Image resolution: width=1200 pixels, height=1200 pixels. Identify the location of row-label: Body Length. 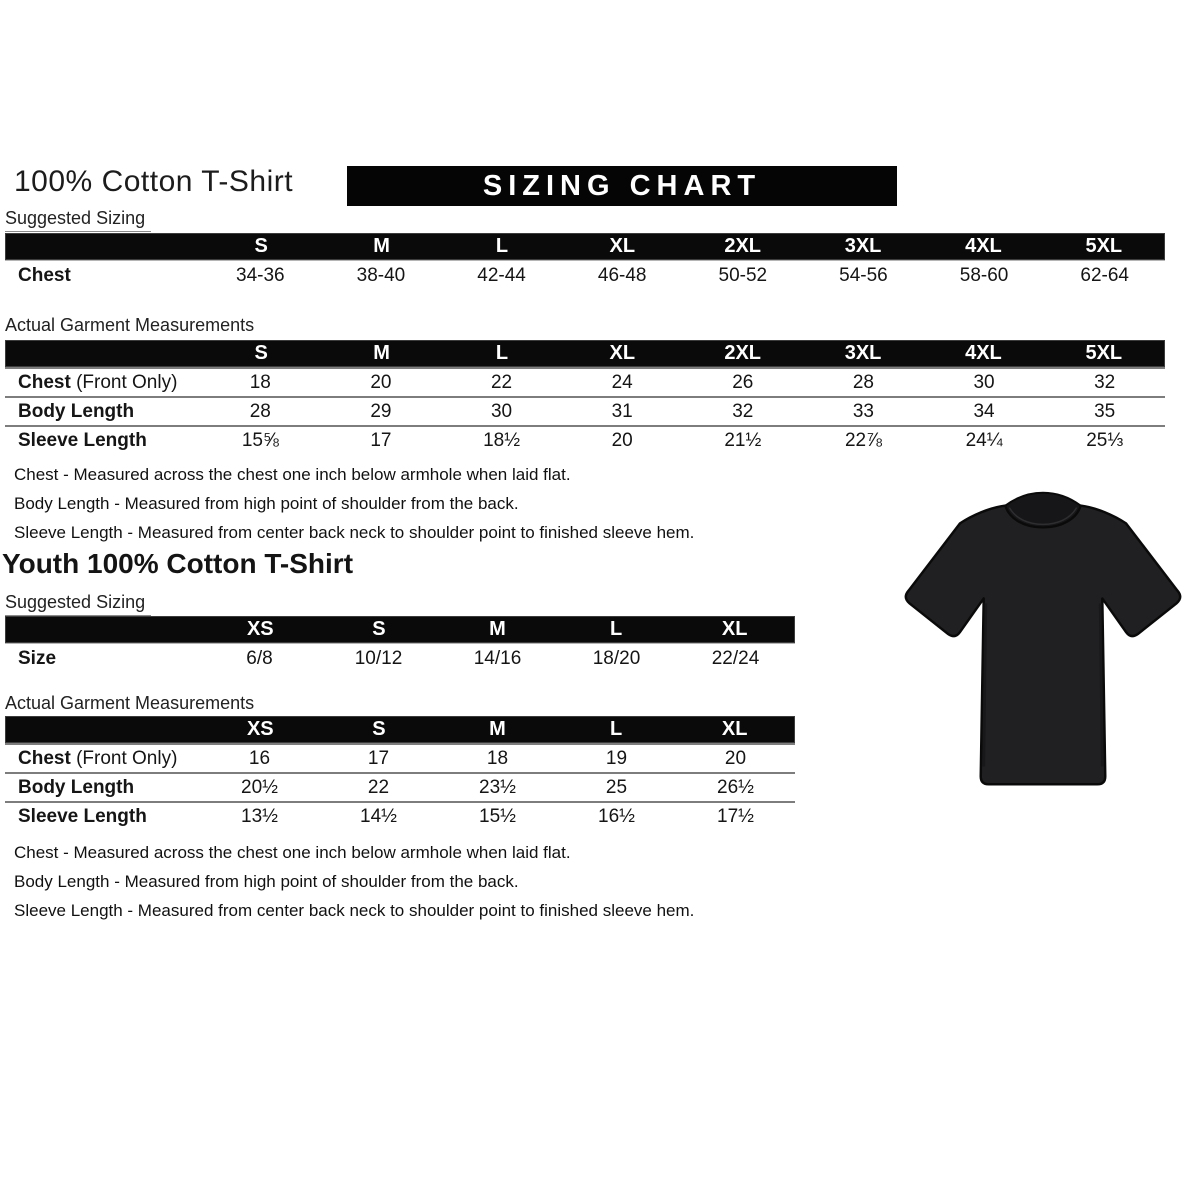
(76, 411).